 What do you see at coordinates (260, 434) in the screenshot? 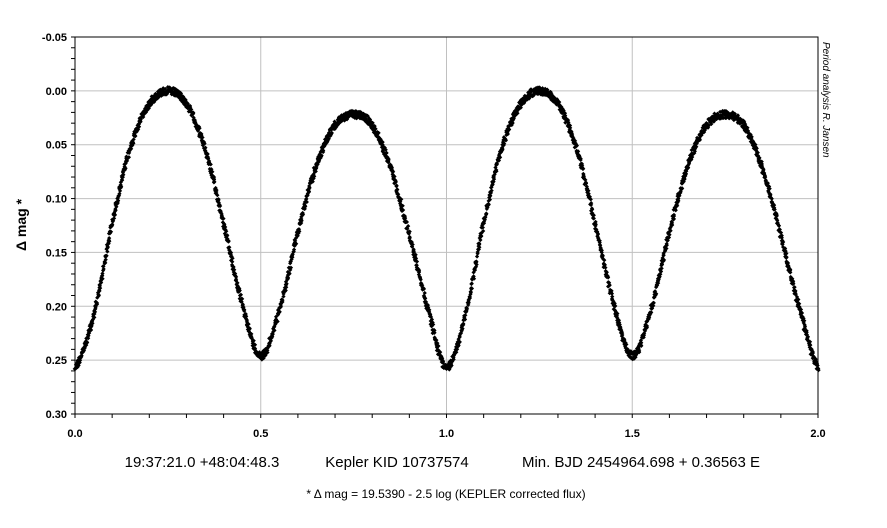
I see `x-tick-label: 0.5` at bounding box center [260, 434].